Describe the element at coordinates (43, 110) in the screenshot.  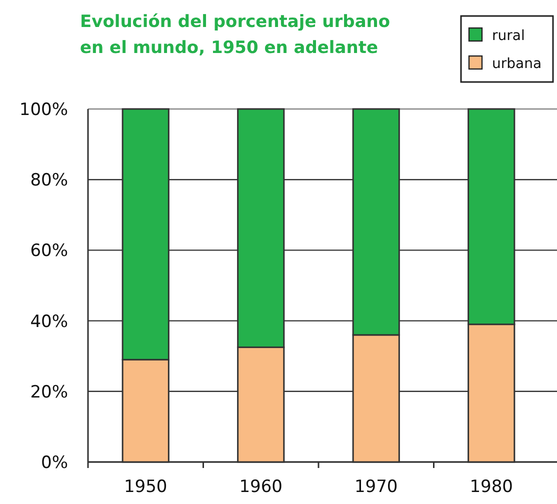
I see `y-tick-label: 100%` at that location.